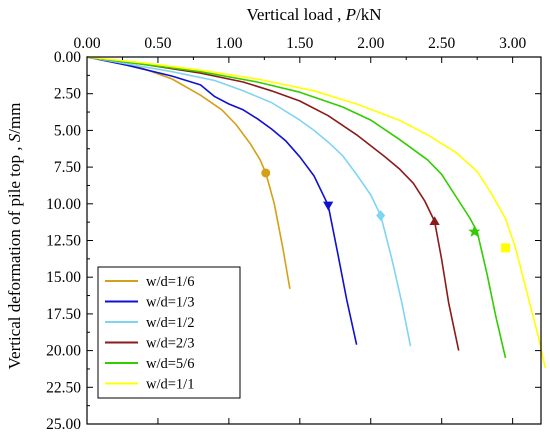  I want to click on legend-box, so click(169, 332).